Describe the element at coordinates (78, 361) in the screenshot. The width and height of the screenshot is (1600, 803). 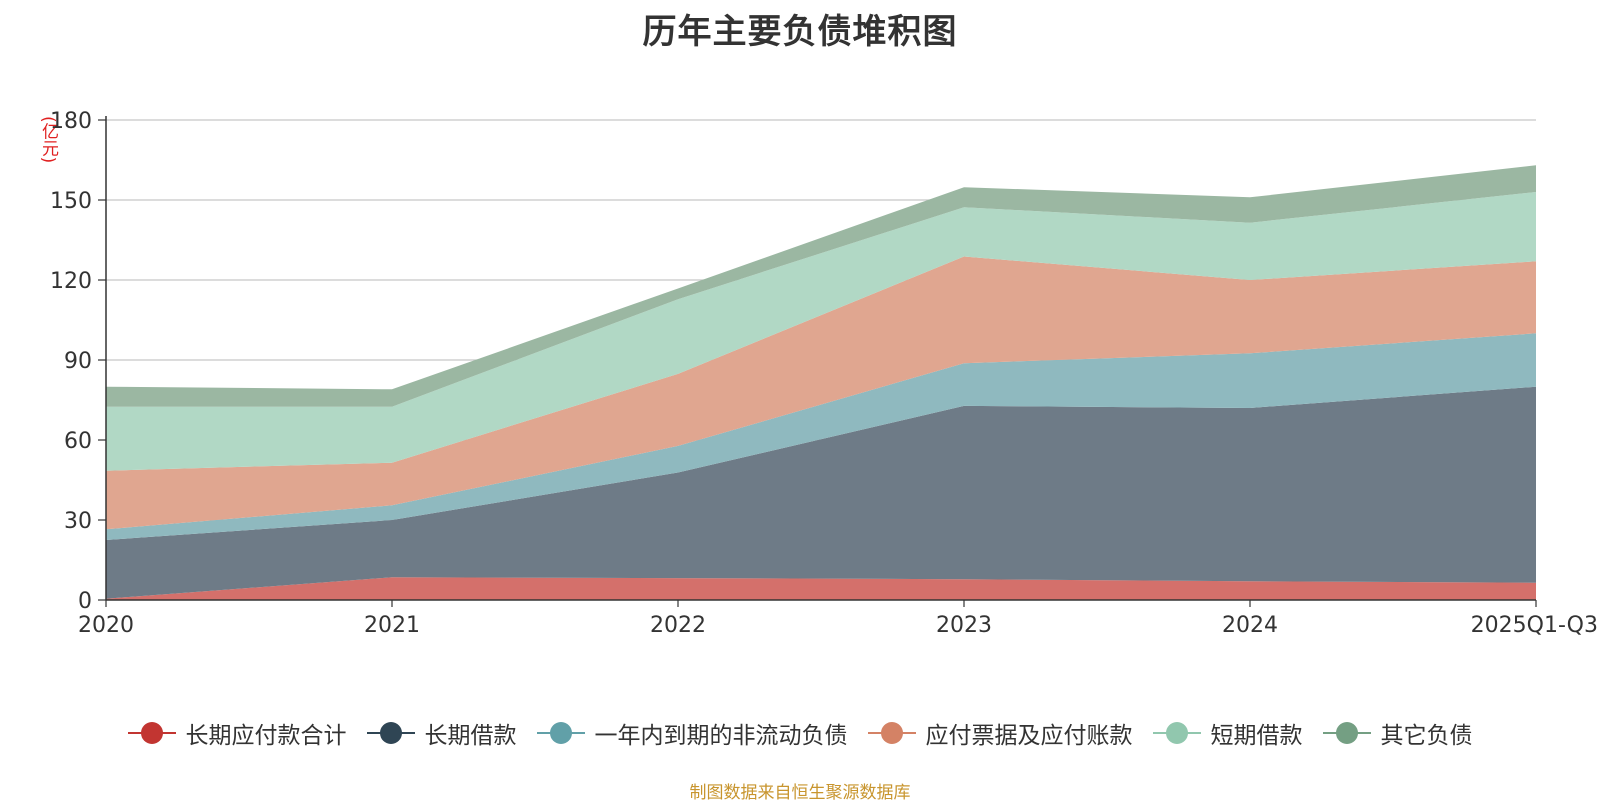
I see `y-tick-label: 90` at that location.